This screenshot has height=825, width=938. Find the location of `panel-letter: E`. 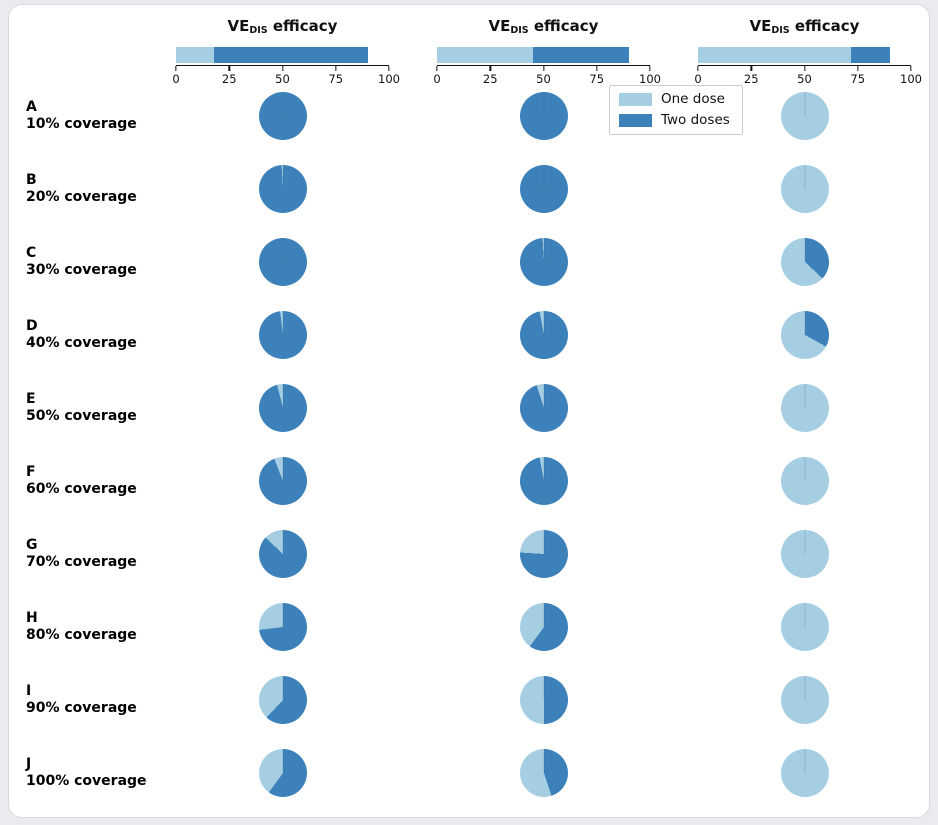

panel-letter: E is located at coordinates (31, 398).